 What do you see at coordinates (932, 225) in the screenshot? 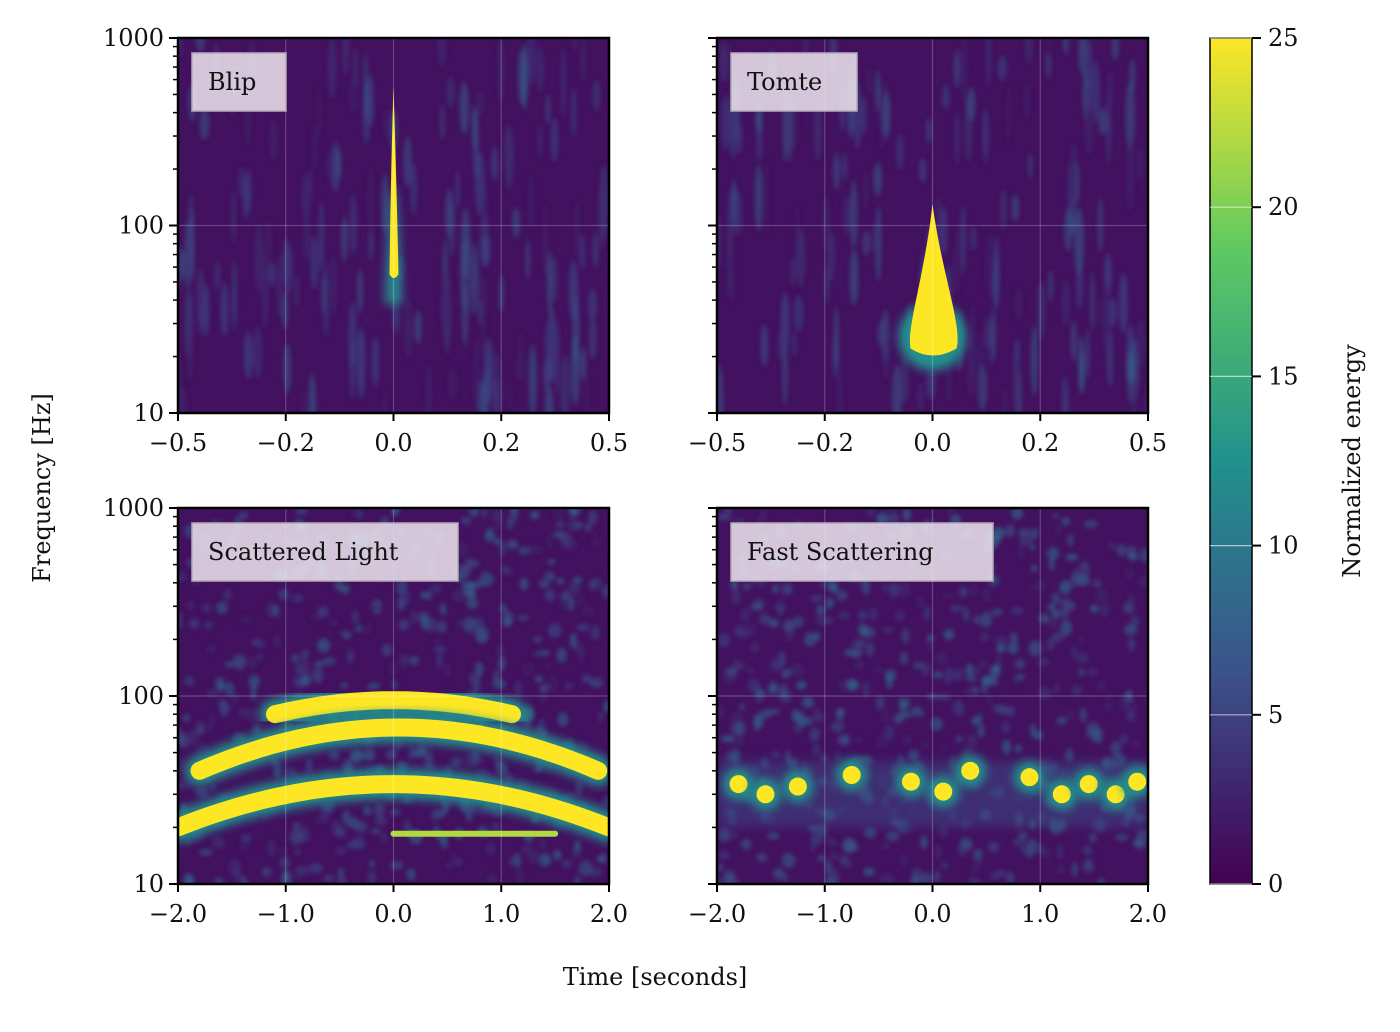
I see `noise-texture` at bounding box center [932, 225].